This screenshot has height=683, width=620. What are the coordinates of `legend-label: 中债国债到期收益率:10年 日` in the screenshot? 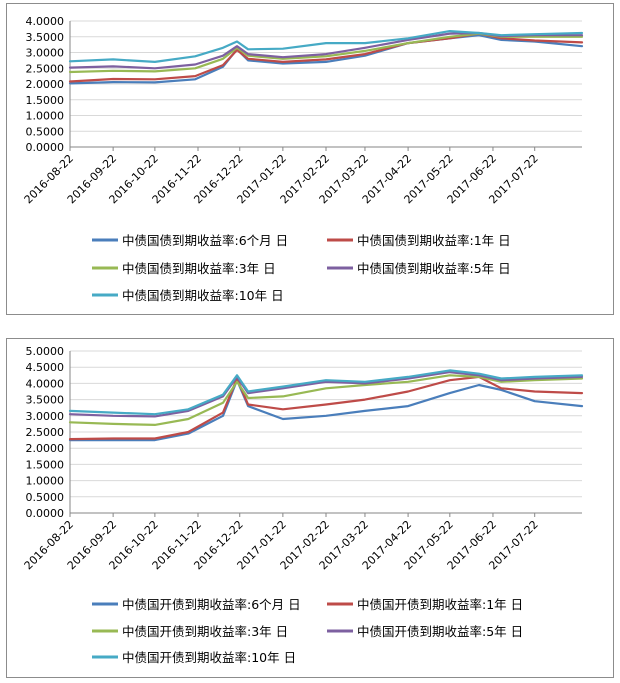 It's located at (203, 295).